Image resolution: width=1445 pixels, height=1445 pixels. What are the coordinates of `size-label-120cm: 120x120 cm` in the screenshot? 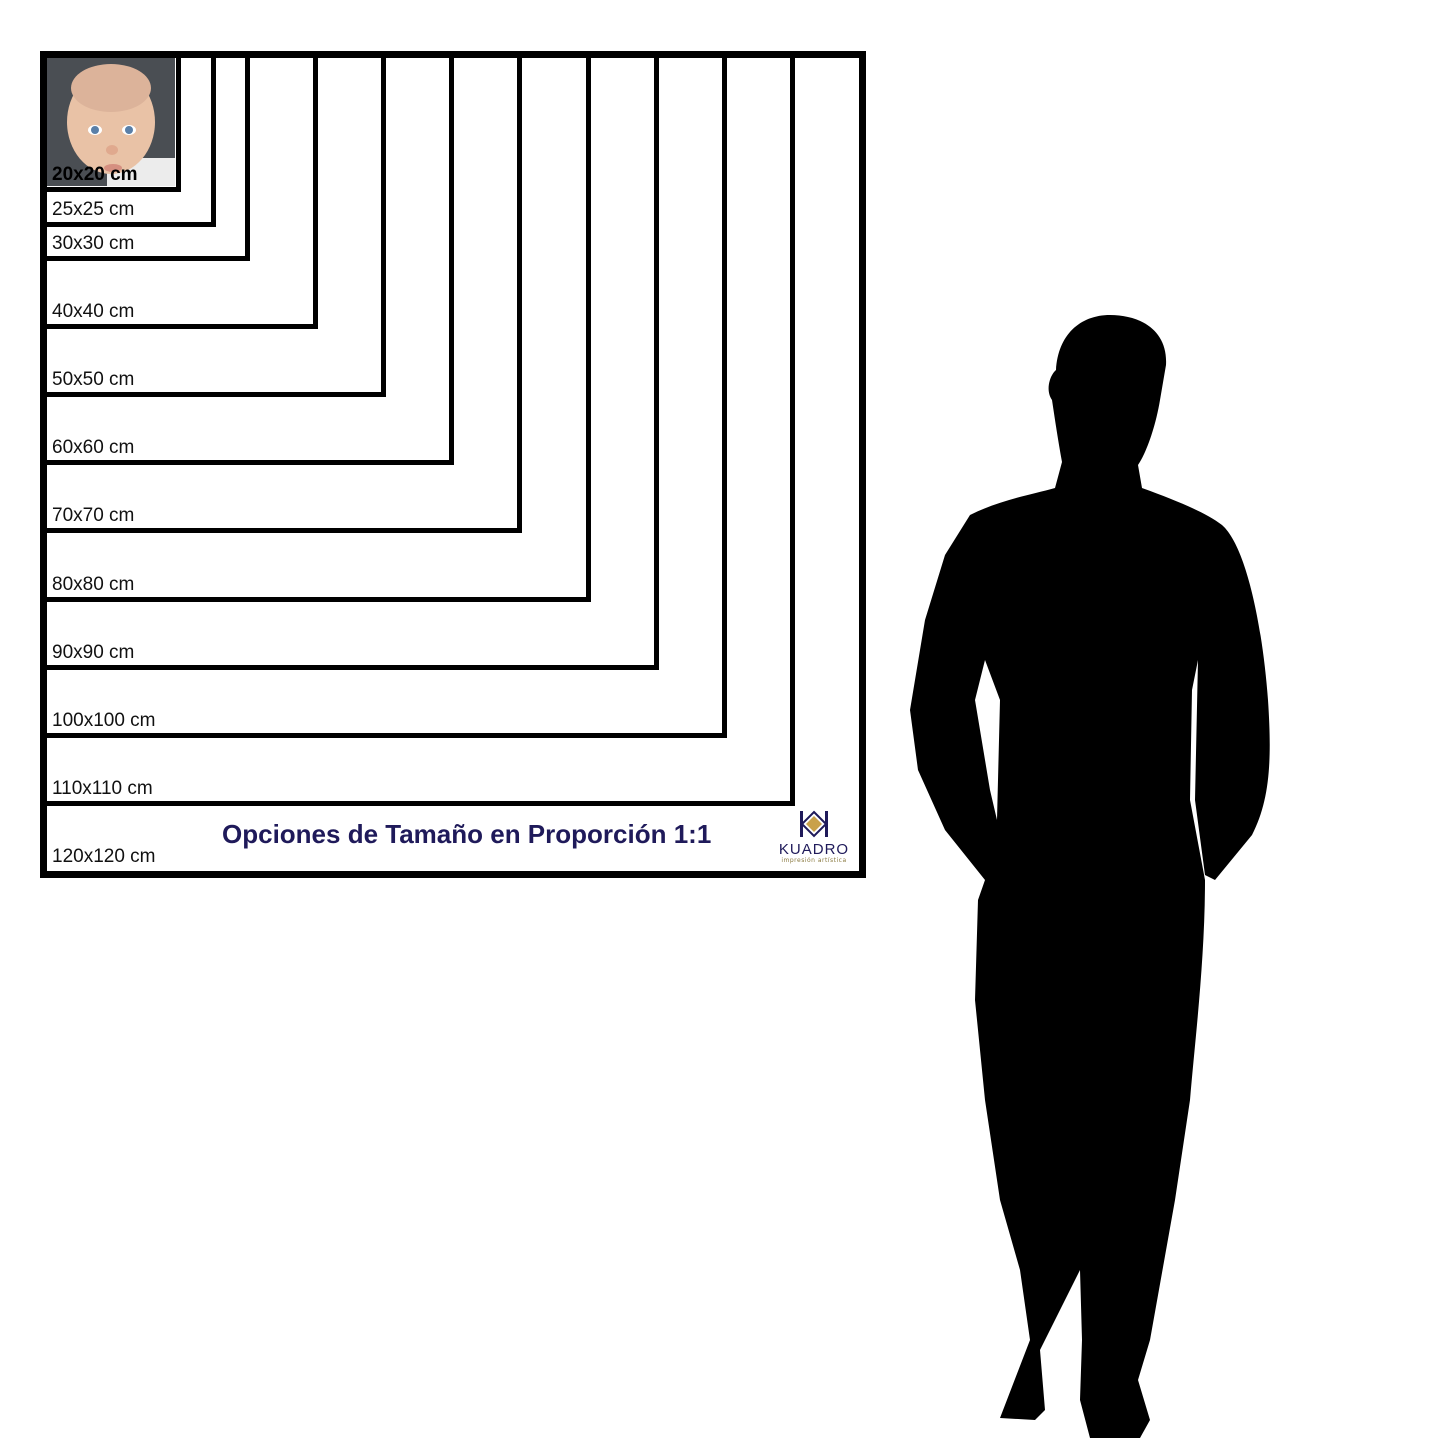 It's located at (104, 857).